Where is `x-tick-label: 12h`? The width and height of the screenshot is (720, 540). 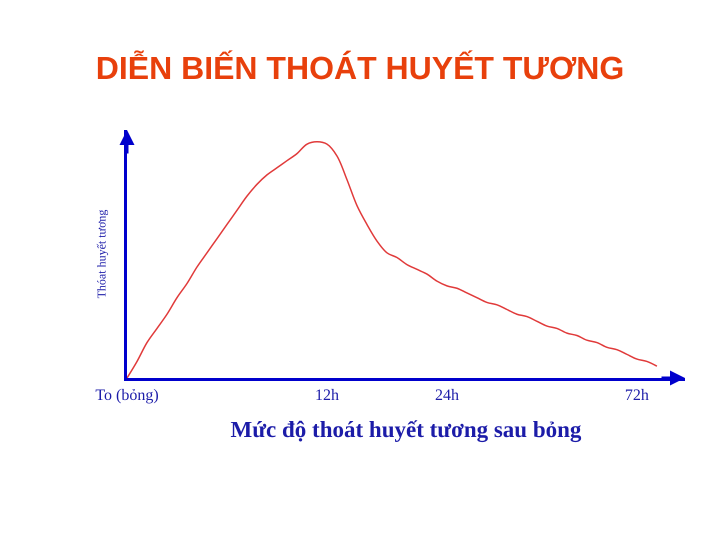
x-tick-label: 12h is located at coordinates (326, 395).